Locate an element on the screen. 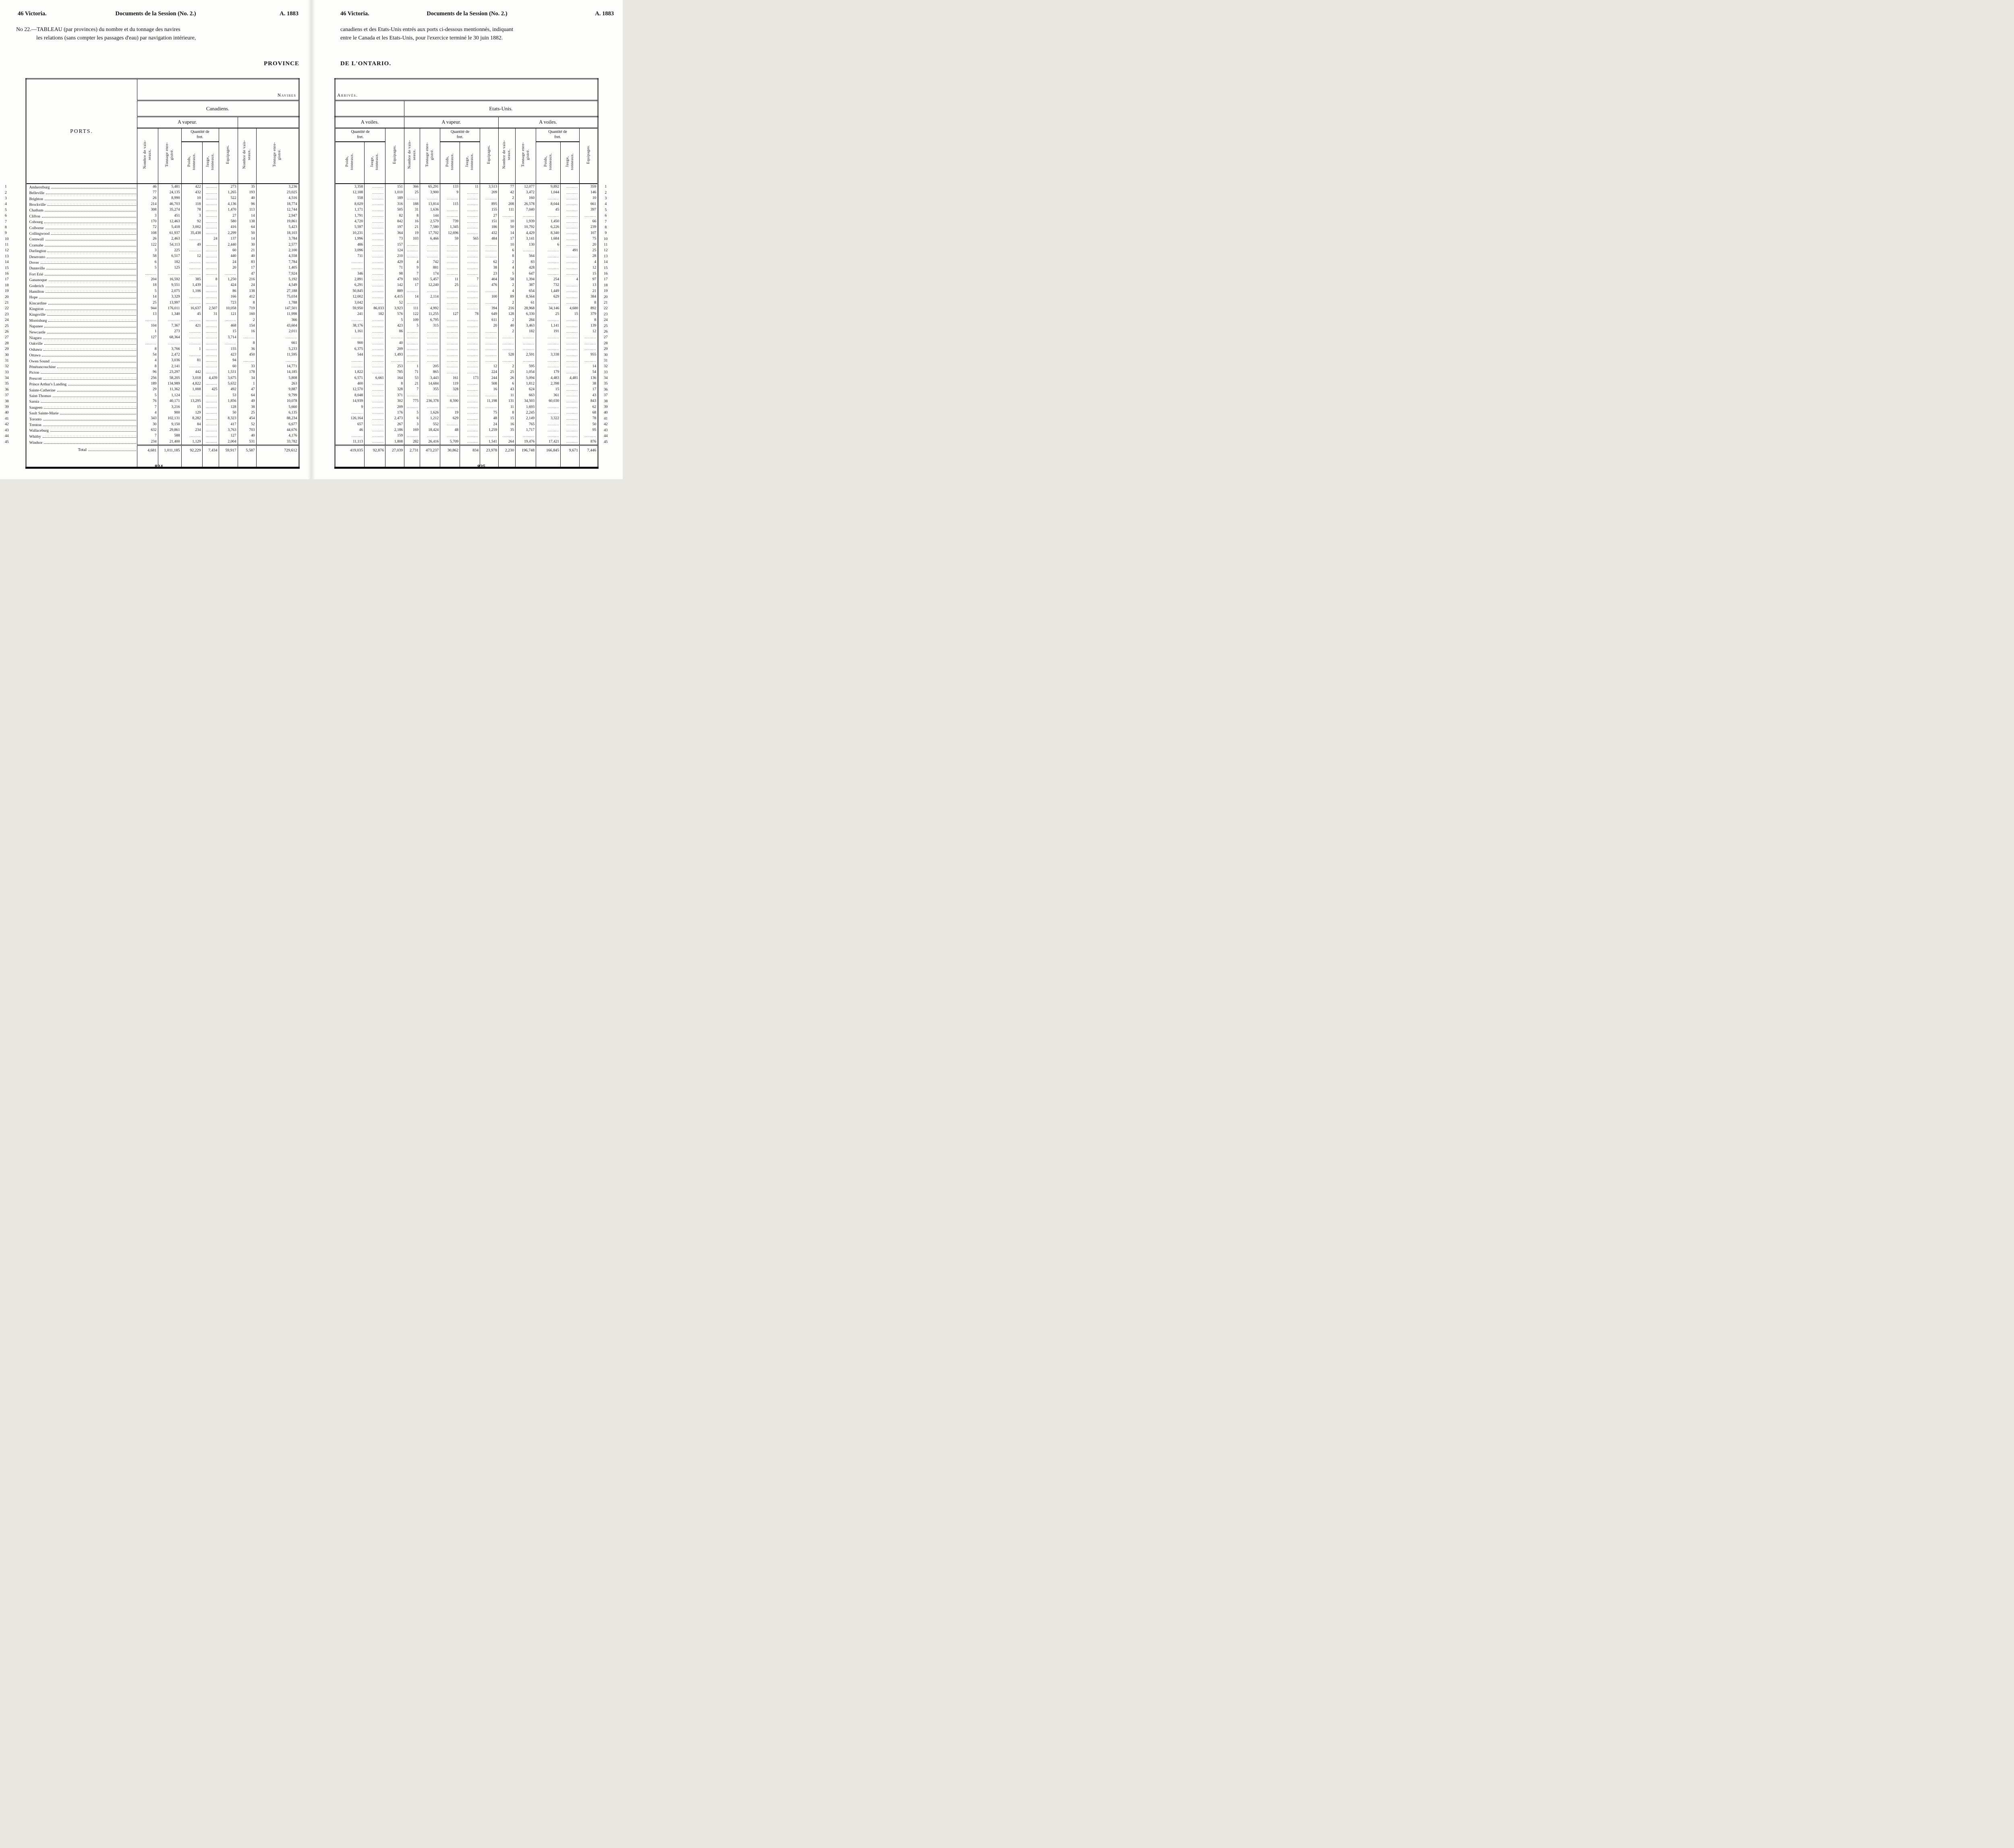 This screenshot has height=1848, width=2014. data-cell: 77 is located at coordinates (147, 192).